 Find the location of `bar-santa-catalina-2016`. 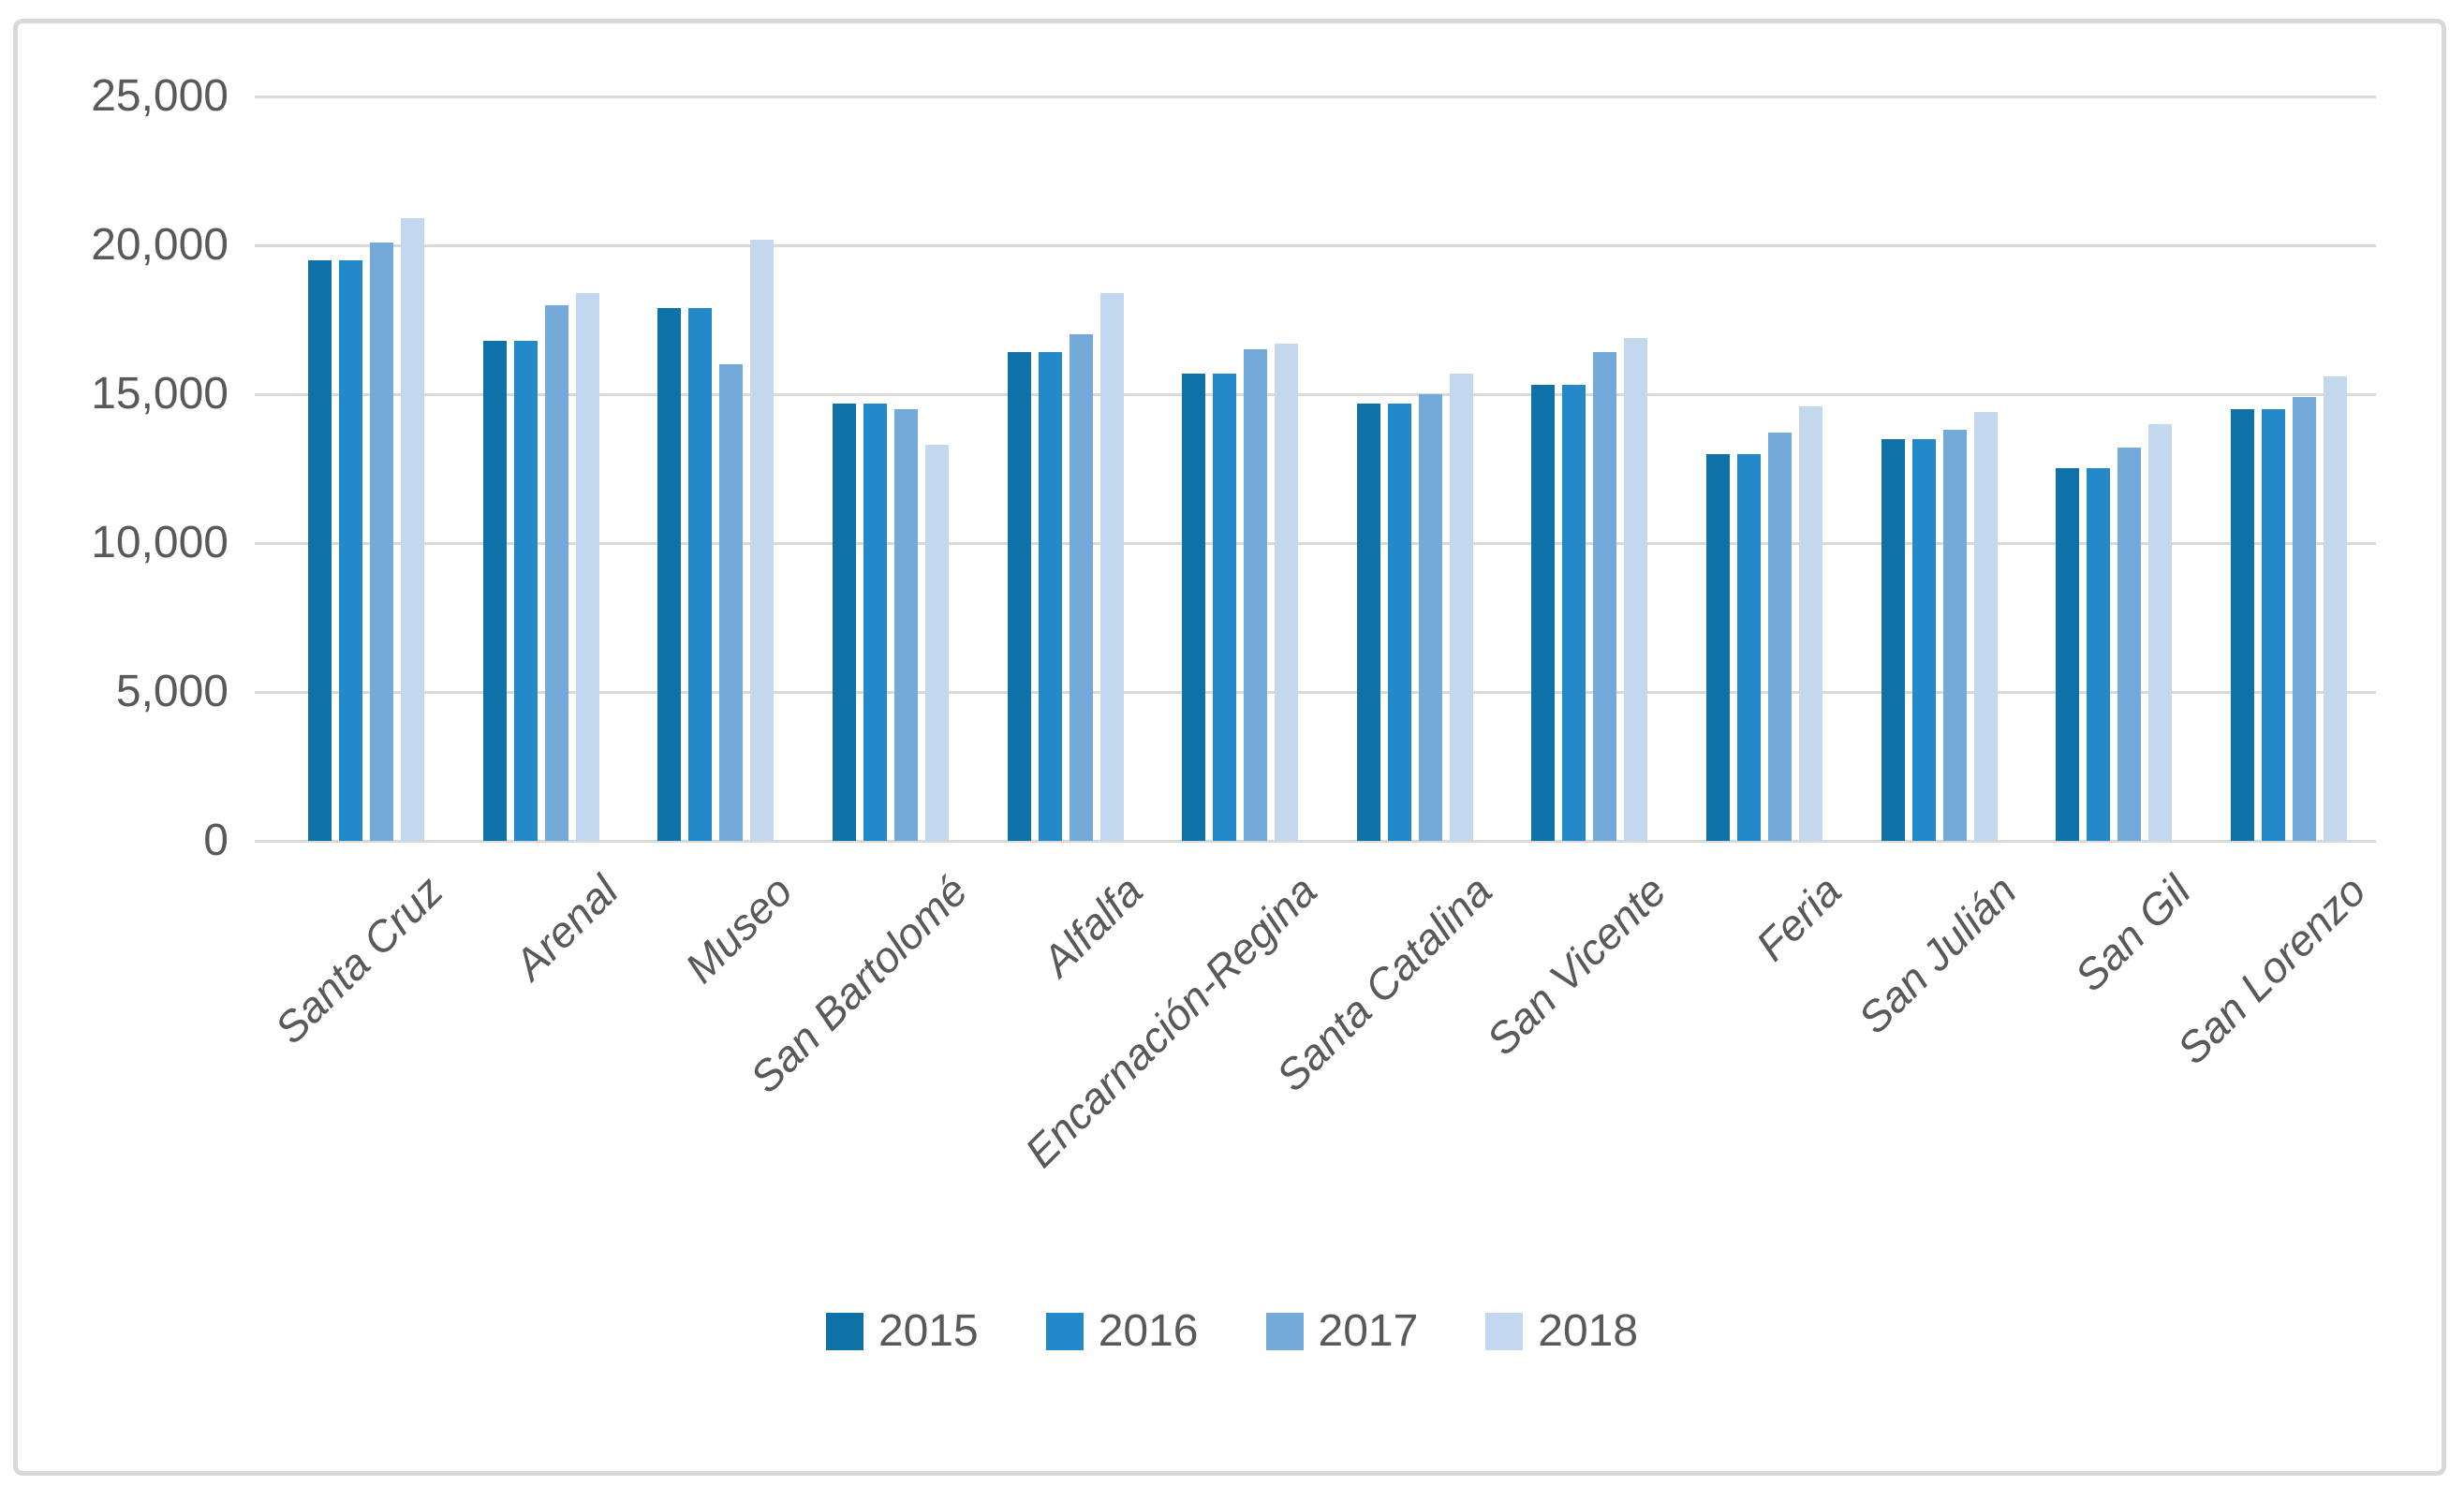

bar-santa-catalina-2016 is located at coordinates (1399, 622).